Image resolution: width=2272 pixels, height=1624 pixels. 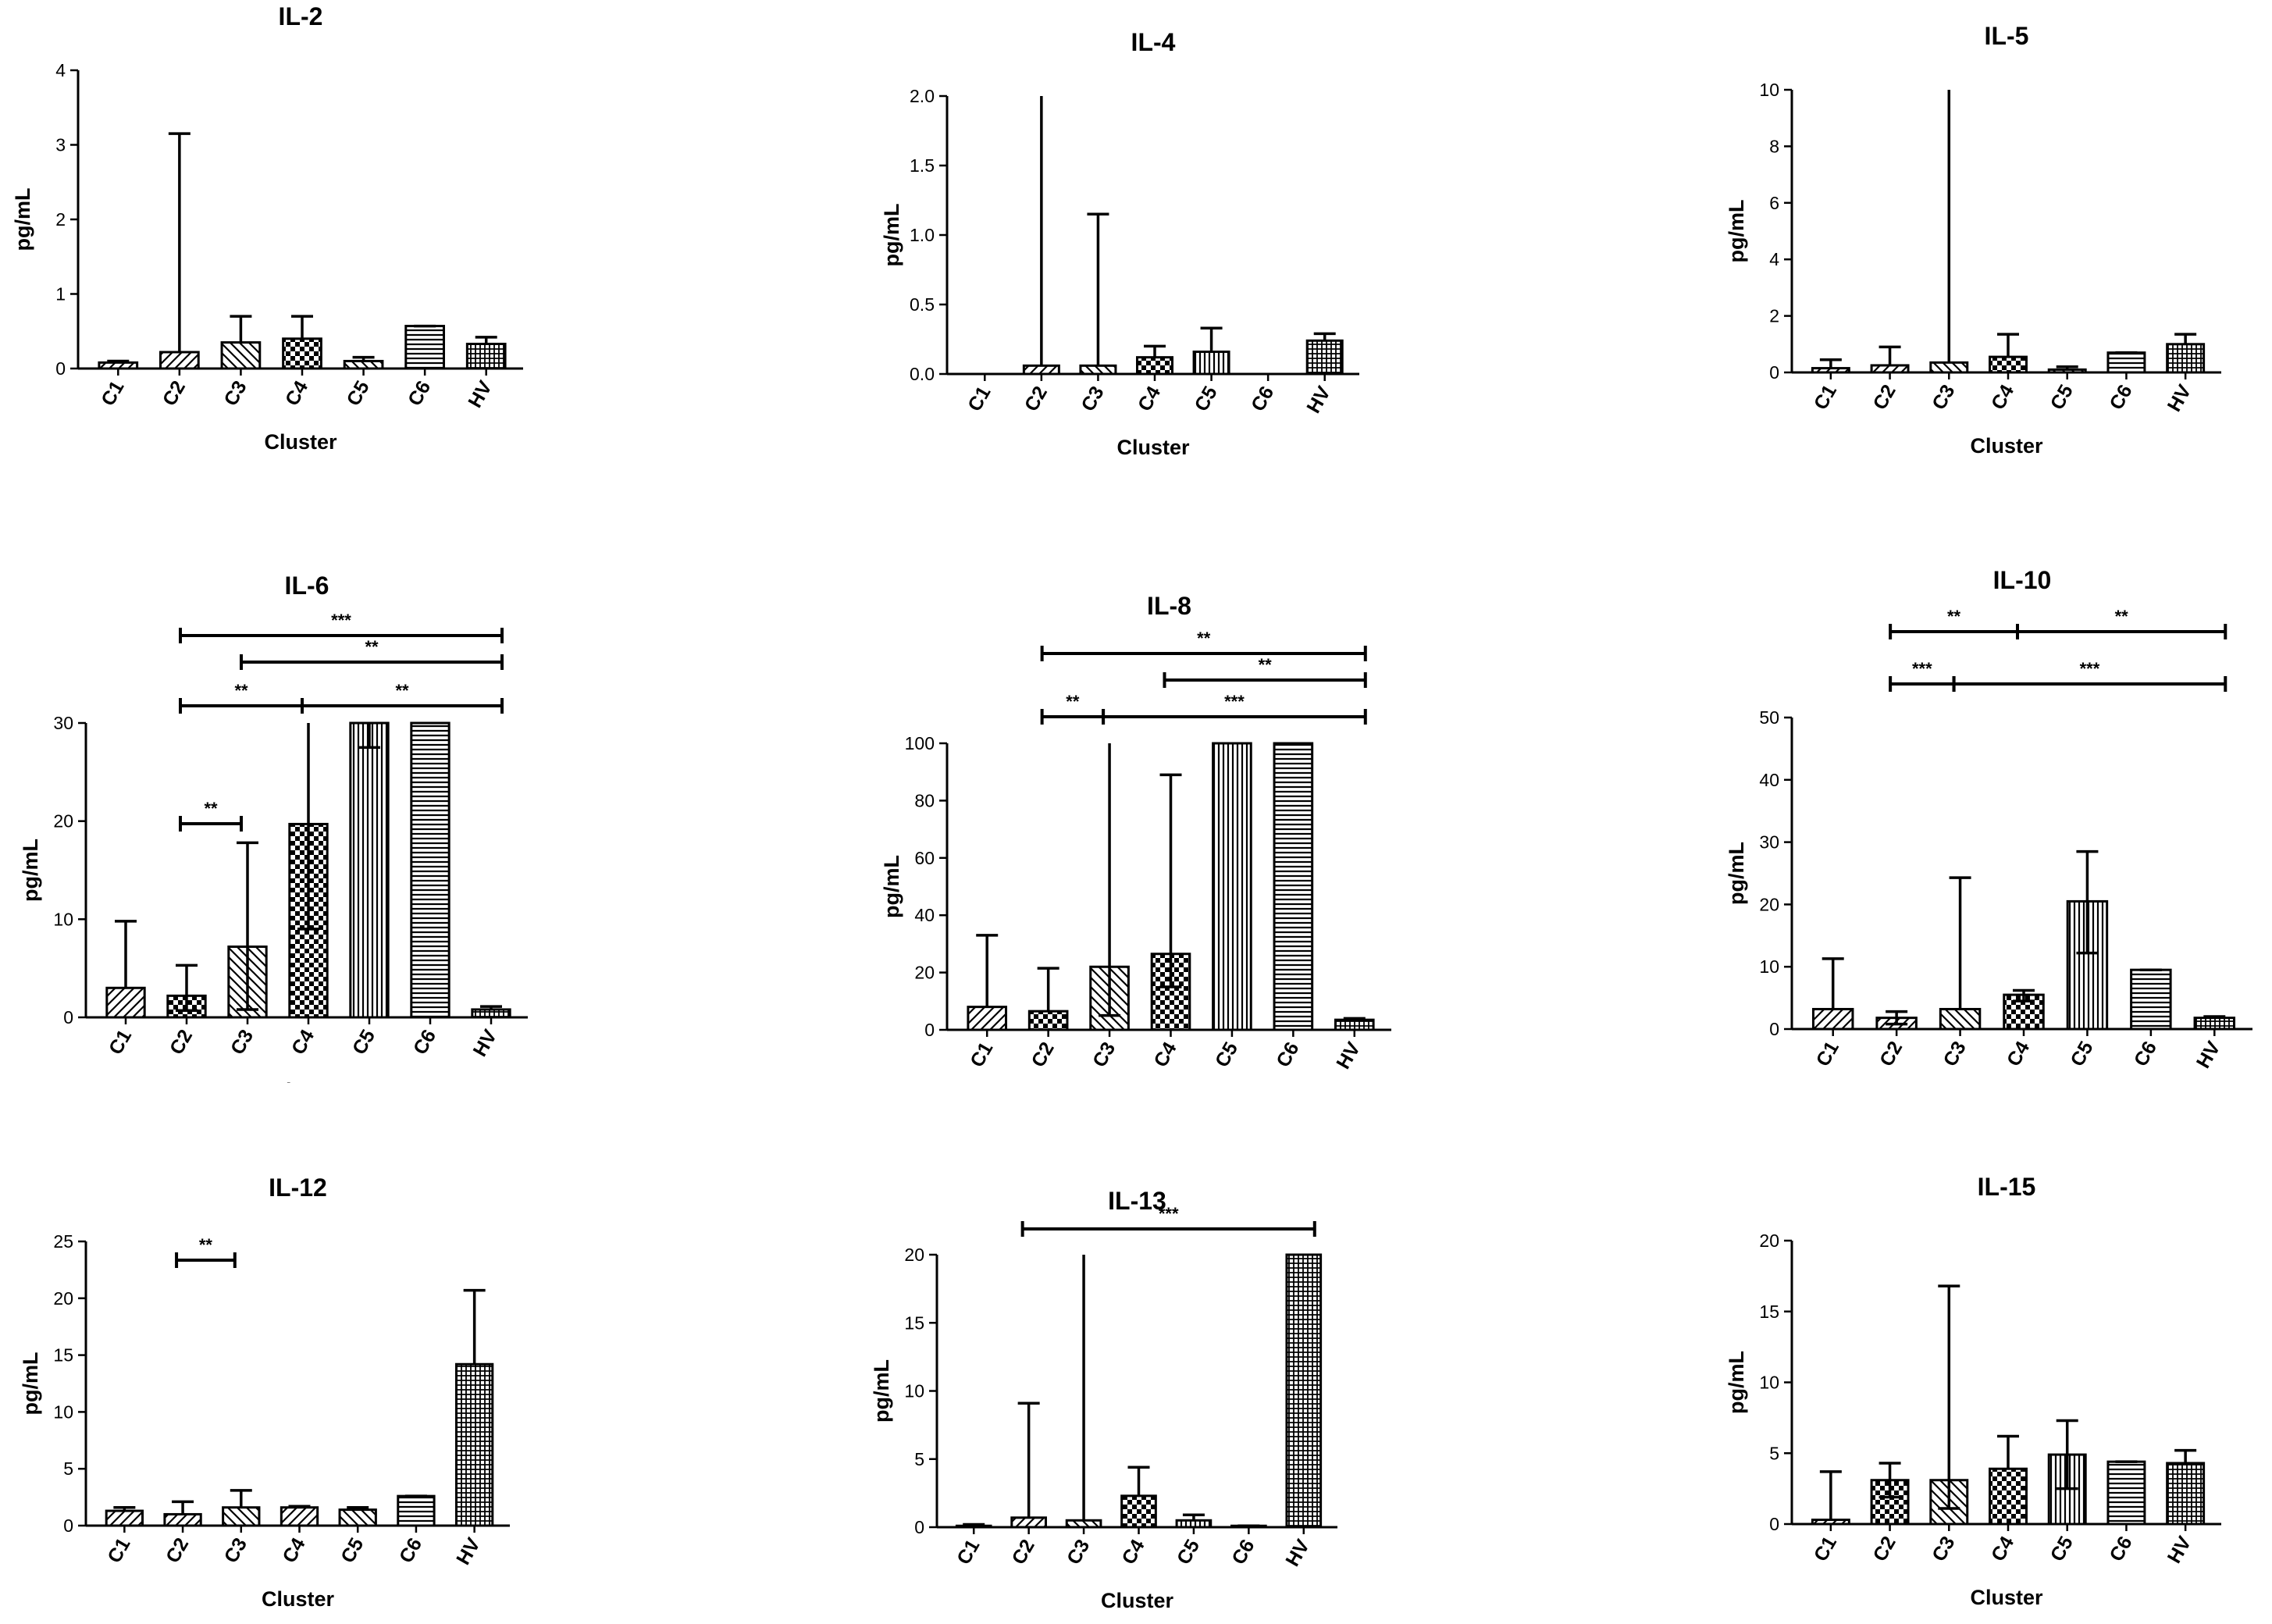 What do you see at coordinates (60, 70) in the screenshot?
I see `y-tick-label: 4` at bounding box center [60, 70].